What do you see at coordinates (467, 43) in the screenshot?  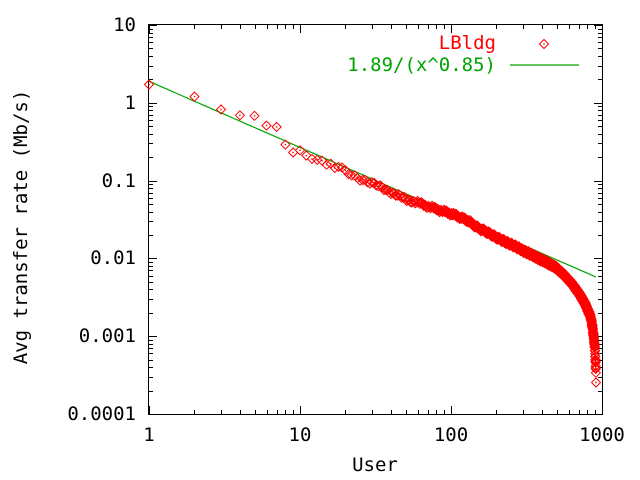 I see `legend-label-lbldg: LBldg` at bounding box center [467, 43].